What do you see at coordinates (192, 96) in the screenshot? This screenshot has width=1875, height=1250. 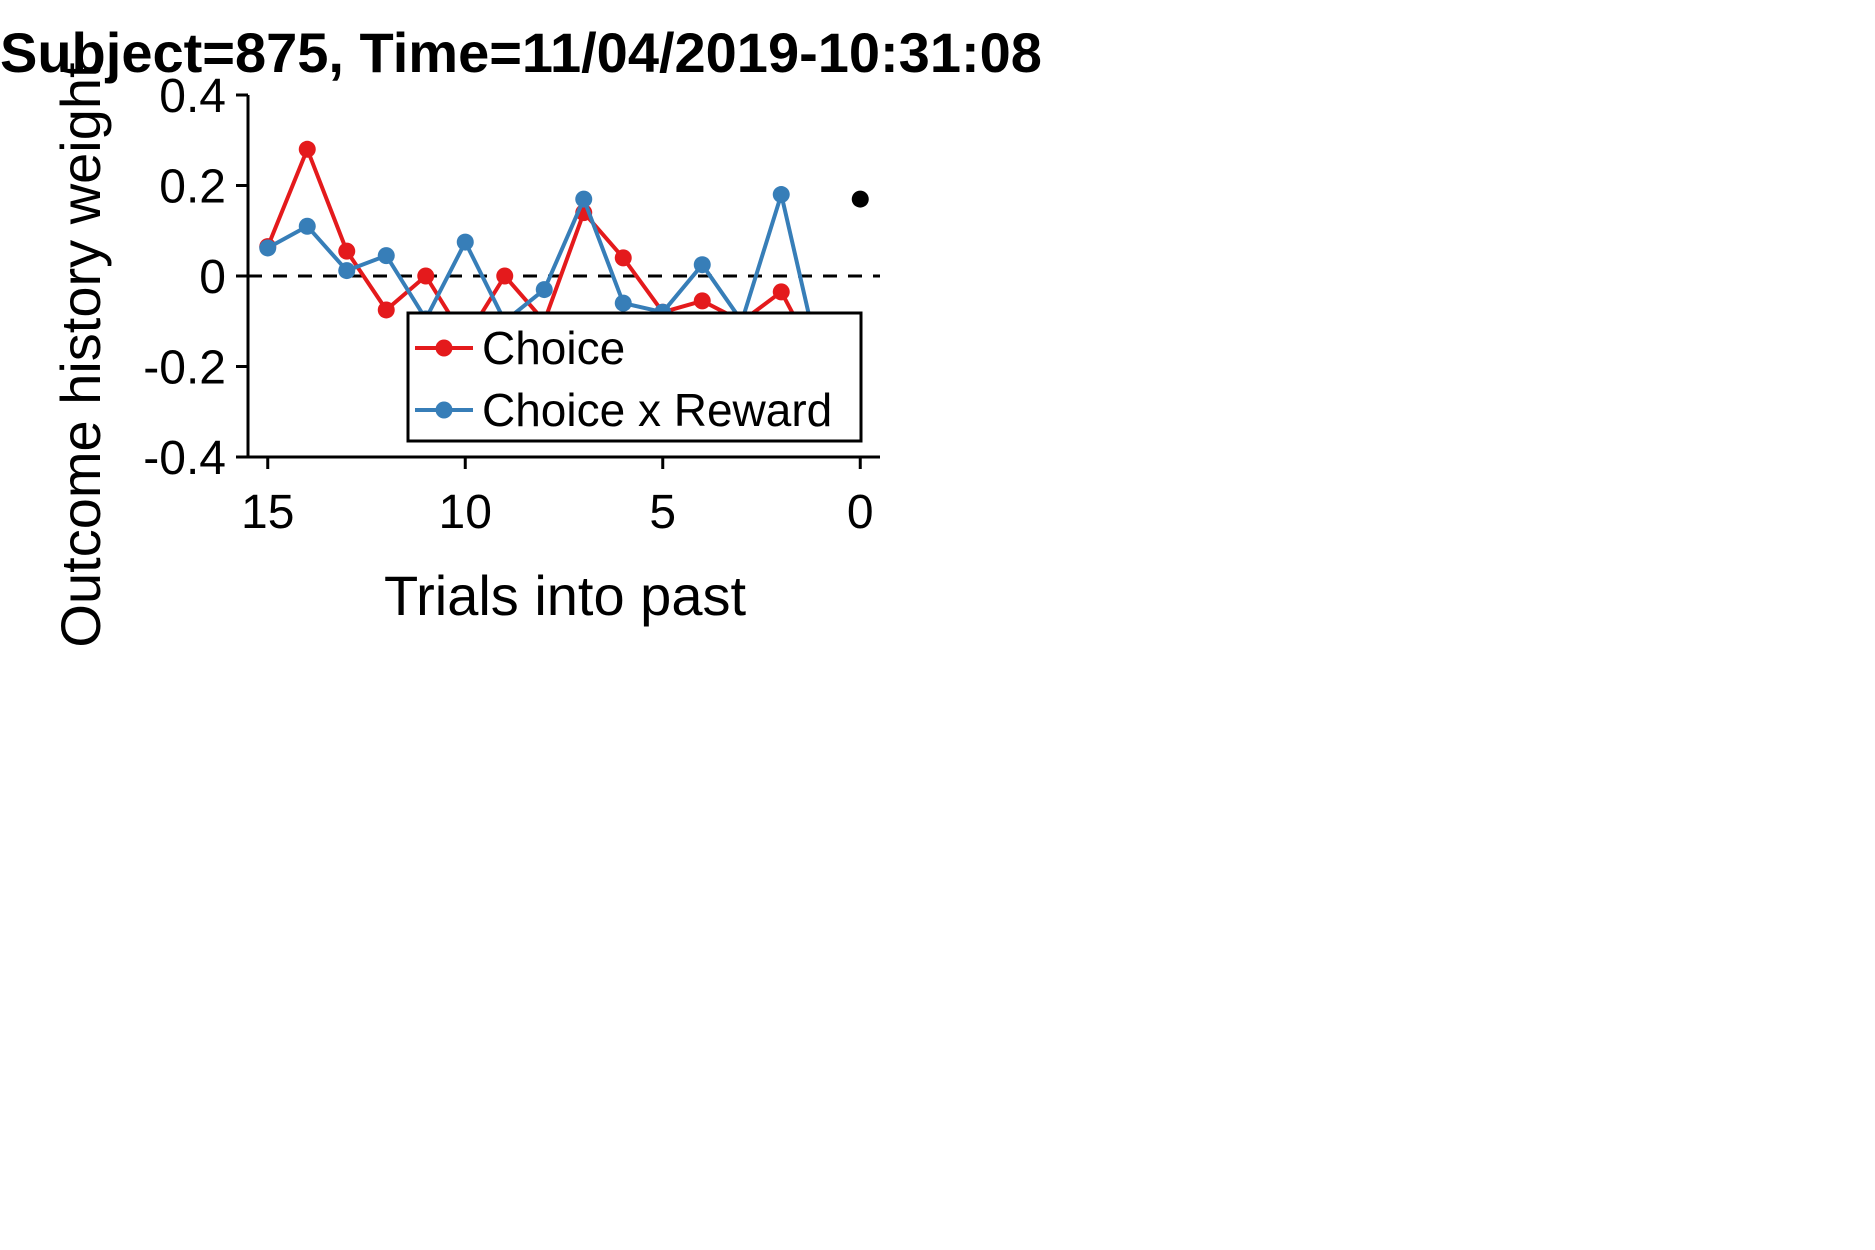 I see `y-tick-label: 0.4` at bounding box center [192, 96].